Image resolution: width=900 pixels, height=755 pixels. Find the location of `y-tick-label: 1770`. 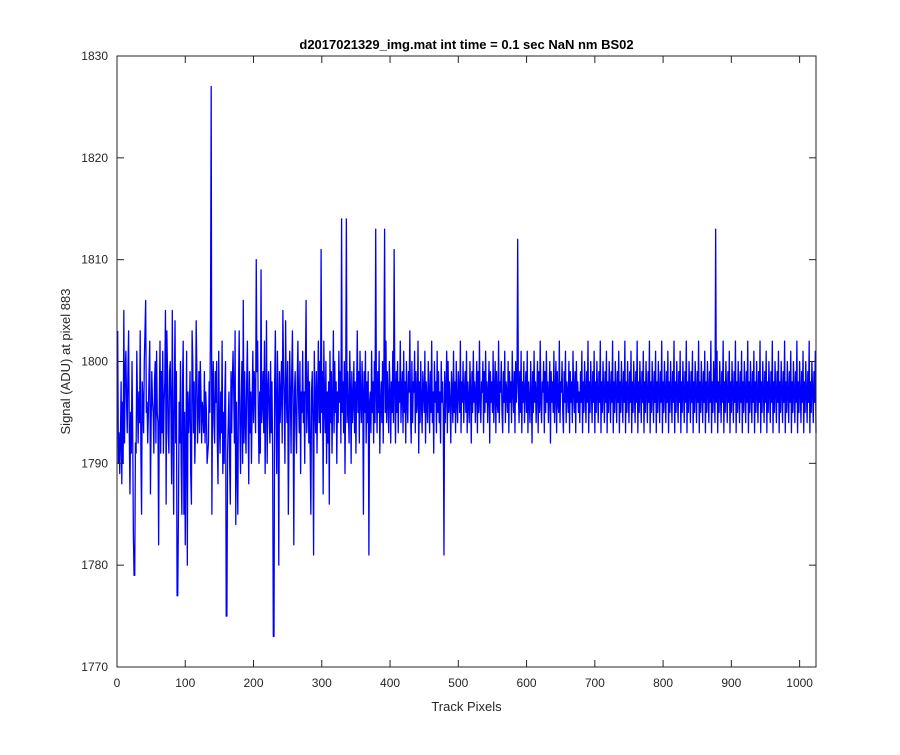

y-tick-label: 1770 is located at coordinates (94, 667).